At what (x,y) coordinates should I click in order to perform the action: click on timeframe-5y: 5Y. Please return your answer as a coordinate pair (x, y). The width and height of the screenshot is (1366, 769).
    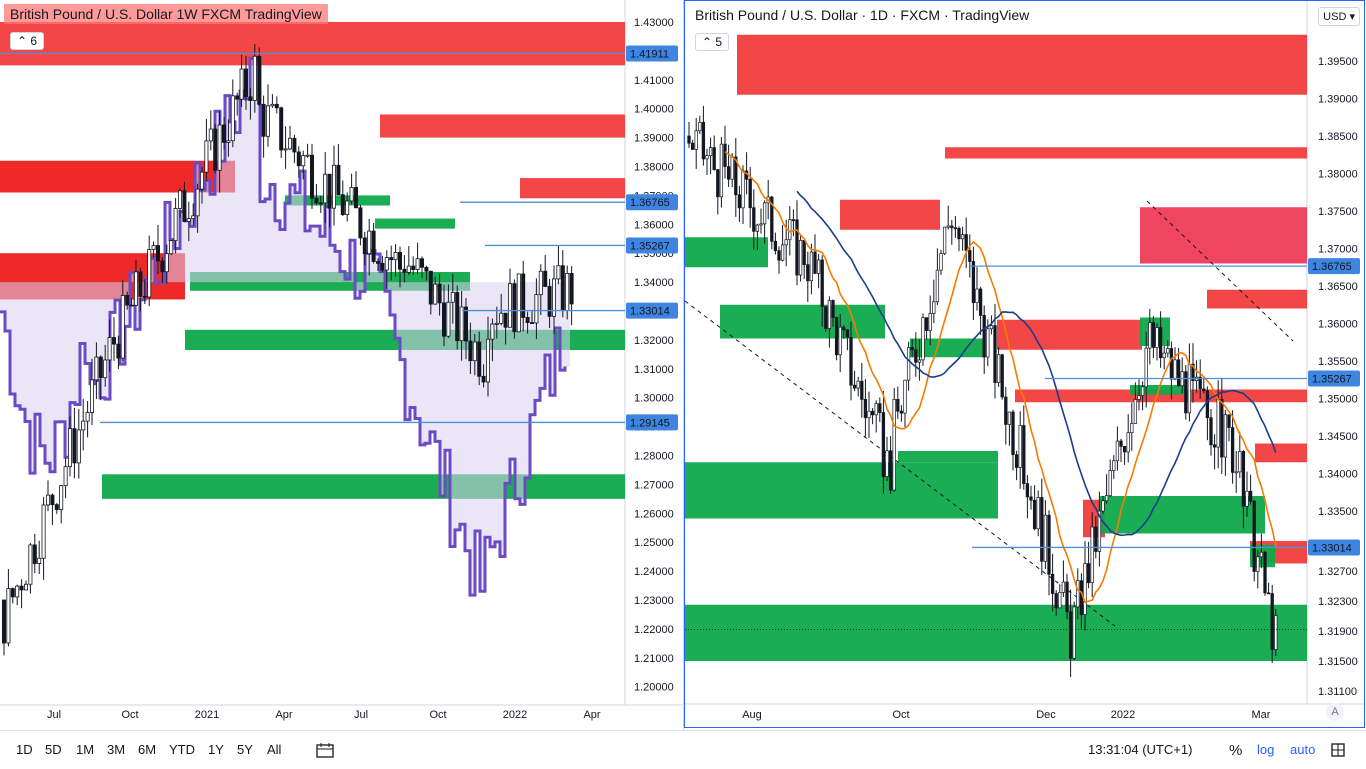
    Looking at the image, I should click on (245, 749).